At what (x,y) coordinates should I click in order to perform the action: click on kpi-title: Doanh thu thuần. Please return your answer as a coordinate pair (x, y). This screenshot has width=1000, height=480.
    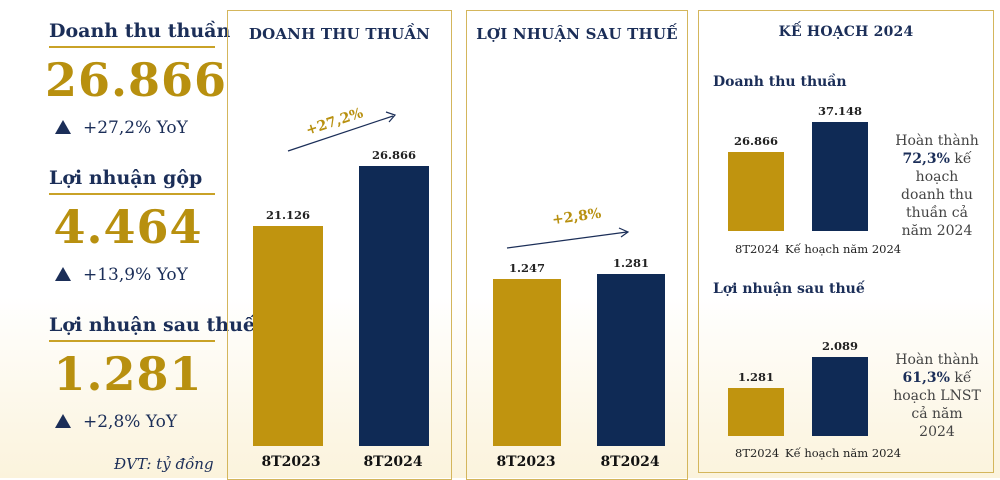
    Looking at the image, I should click on (140, 31).